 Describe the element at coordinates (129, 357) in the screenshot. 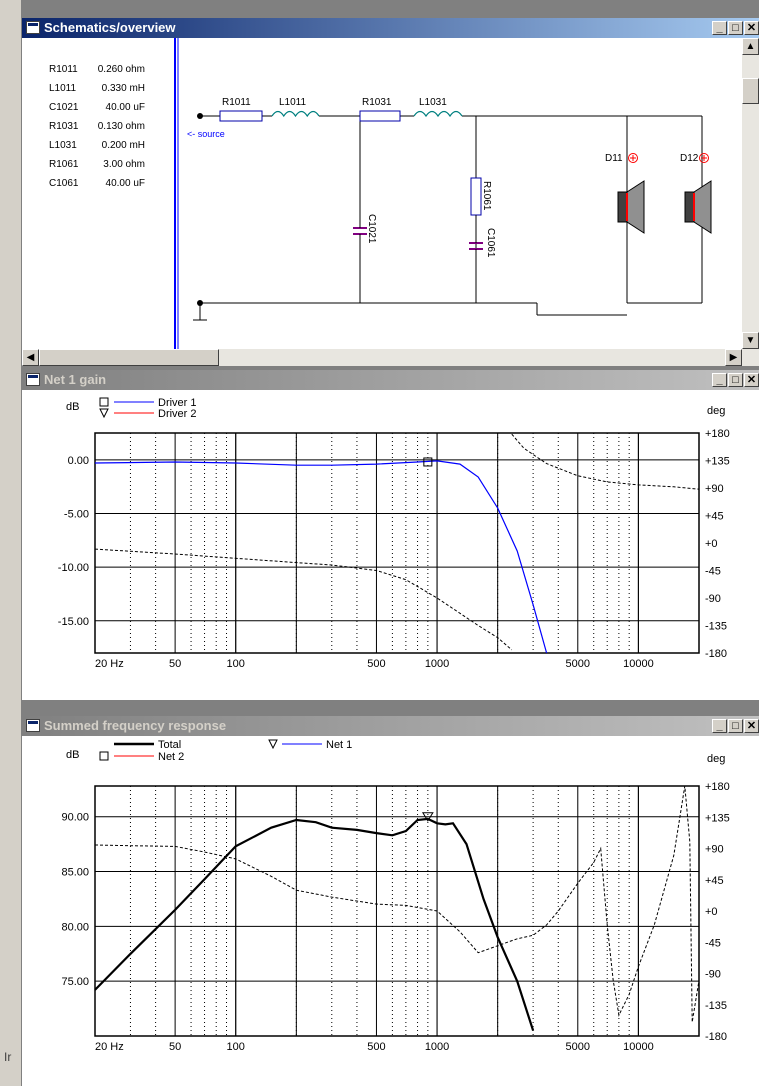

I see `horizontal-scroll-thumb` at that location.